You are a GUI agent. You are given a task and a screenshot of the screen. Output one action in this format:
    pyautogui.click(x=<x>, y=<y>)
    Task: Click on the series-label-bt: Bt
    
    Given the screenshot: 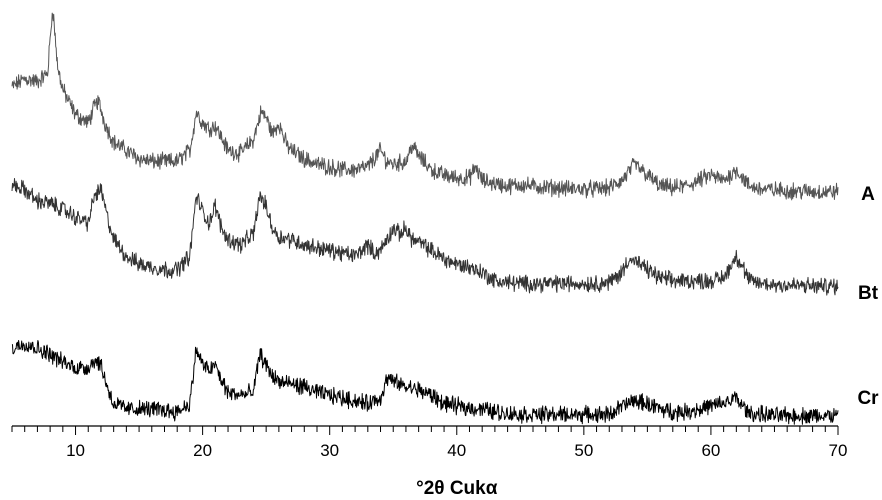 What is the action you would take?
    pyautogui.click(x=868, y=293)
    